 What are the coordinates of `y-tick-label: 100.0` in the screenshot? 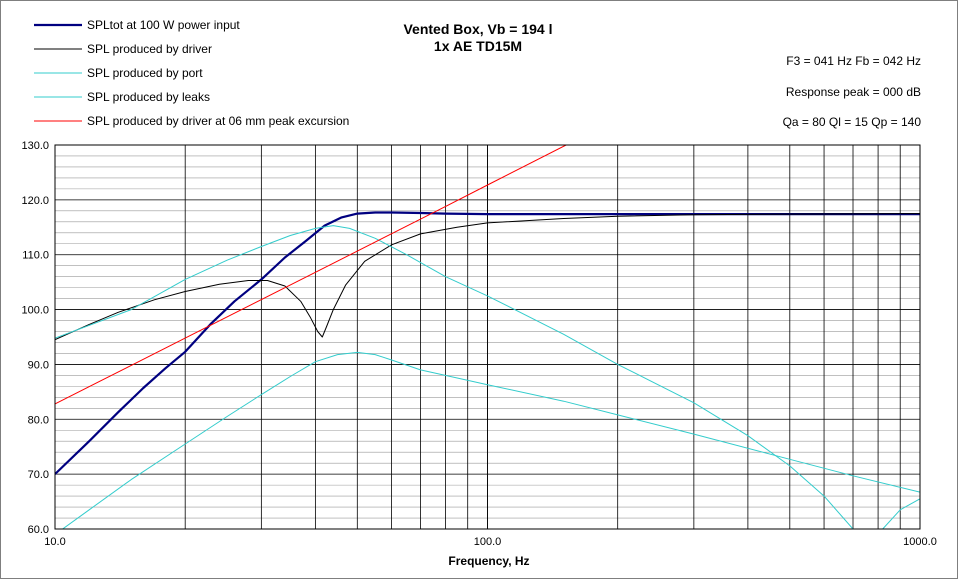 It's located at (35, 311).